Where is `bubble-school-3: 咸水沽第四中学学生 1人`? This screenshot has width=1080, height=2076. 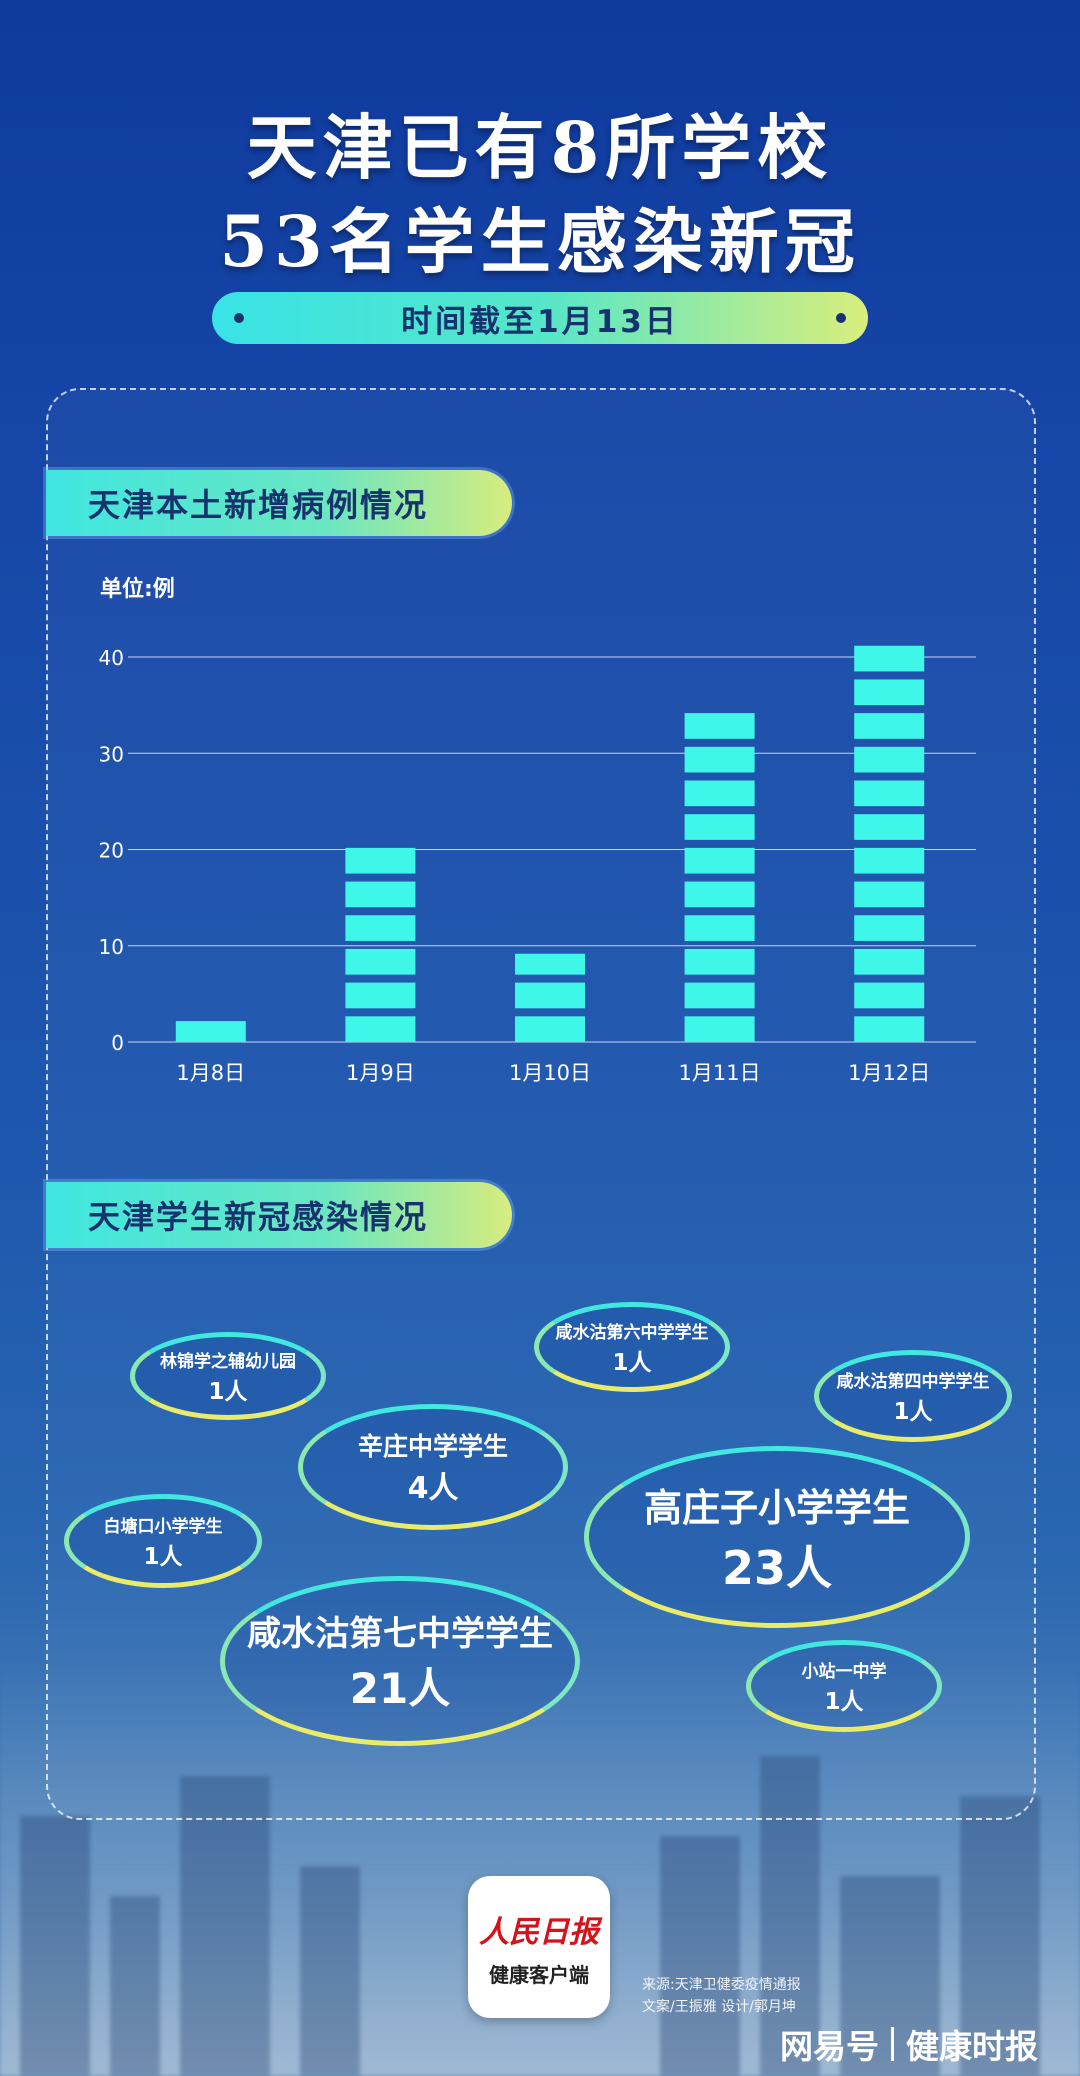 bubble-school-3: 咸水沽第四中学学生 1人 is located at coordinates (913, 1396).